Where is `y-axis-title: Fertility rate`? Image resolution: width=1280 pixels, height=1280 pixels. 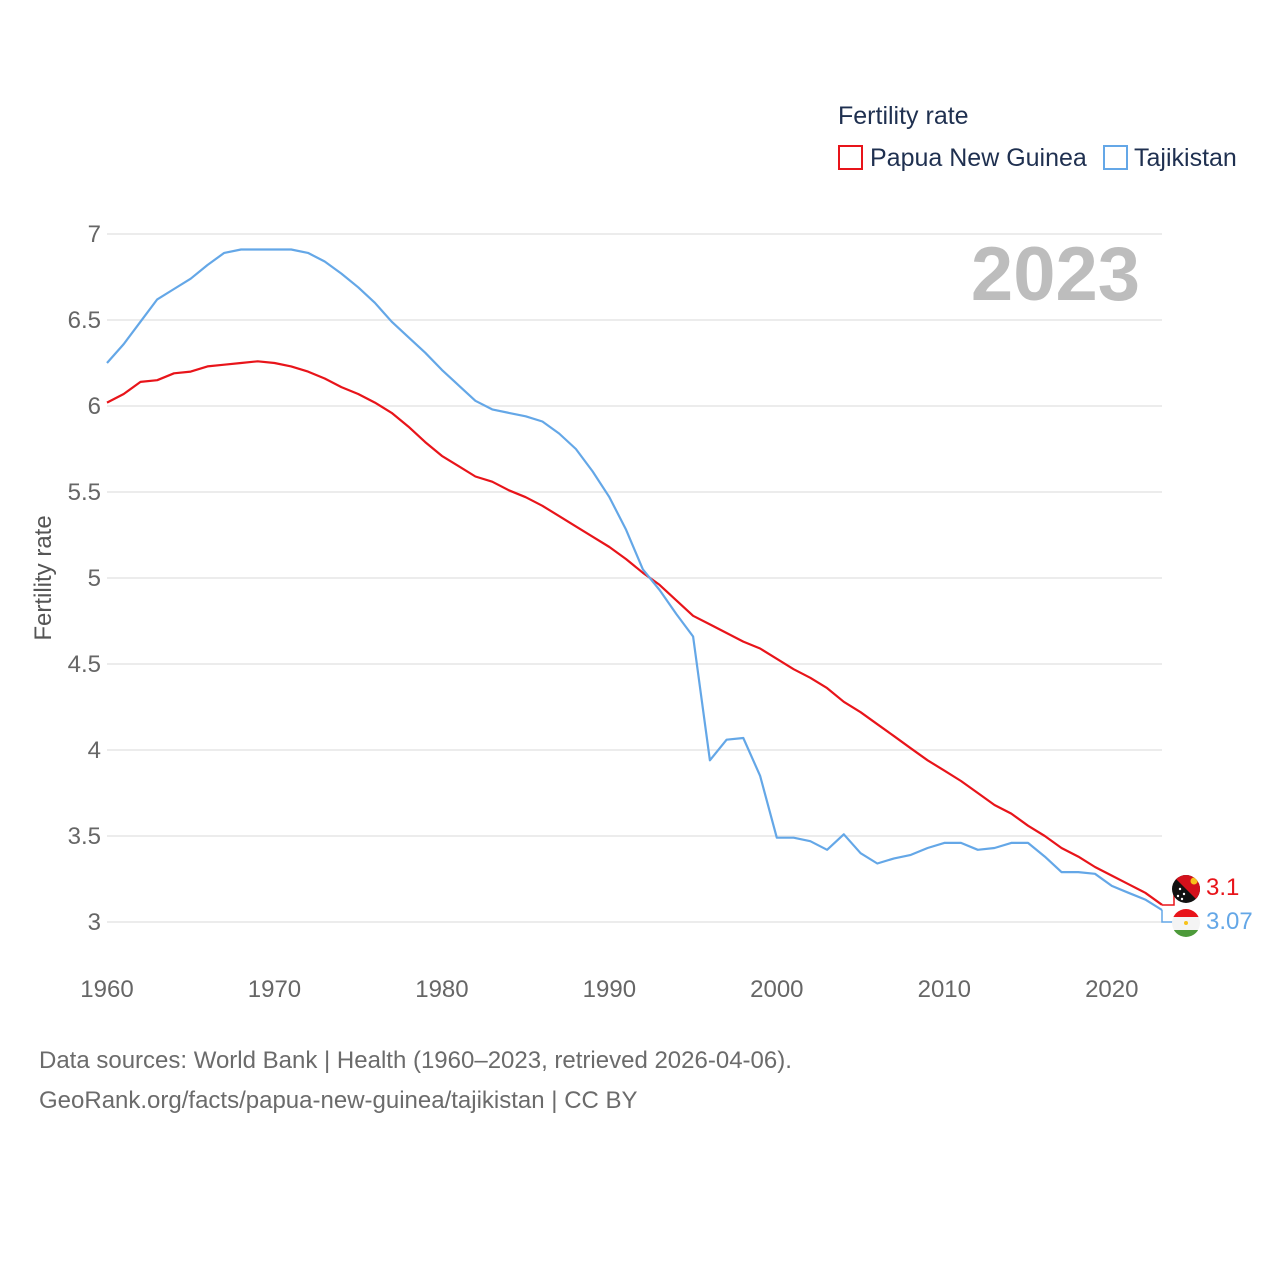 y-axis-title: Fertility rate is located at coordinates (43, 577).